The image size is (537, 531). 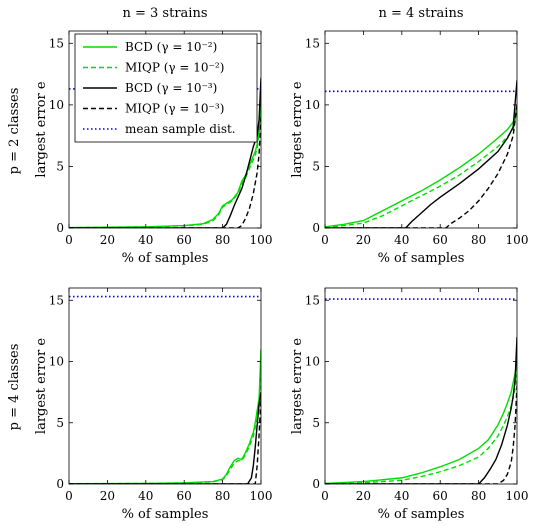 I want to click on column-title-n3: n = 3 strains, so click(x=165, y=13).